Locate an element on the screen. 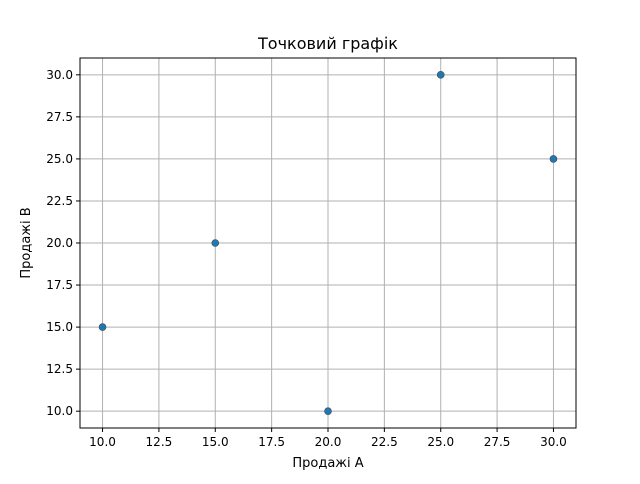 This screenshot has height=484, width=640. y-tick-label: 25.0 is located at coordinates (59, 159).